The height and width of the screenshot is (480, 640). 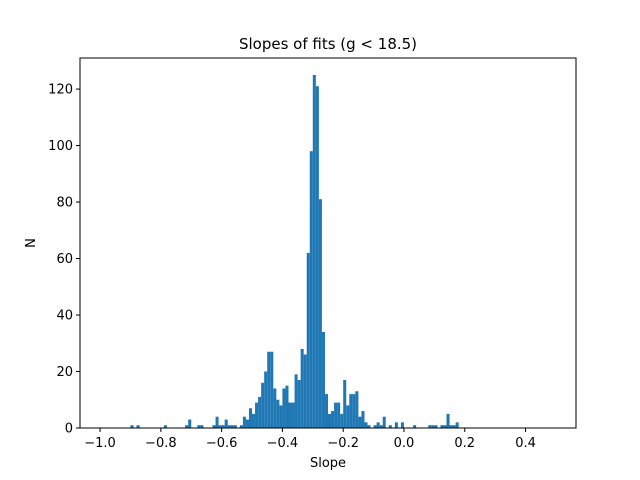 What do you see at coordinates (60, 90) in the screenshot?
I see `y-tick-label: 120` at bounding box center [60, 90].